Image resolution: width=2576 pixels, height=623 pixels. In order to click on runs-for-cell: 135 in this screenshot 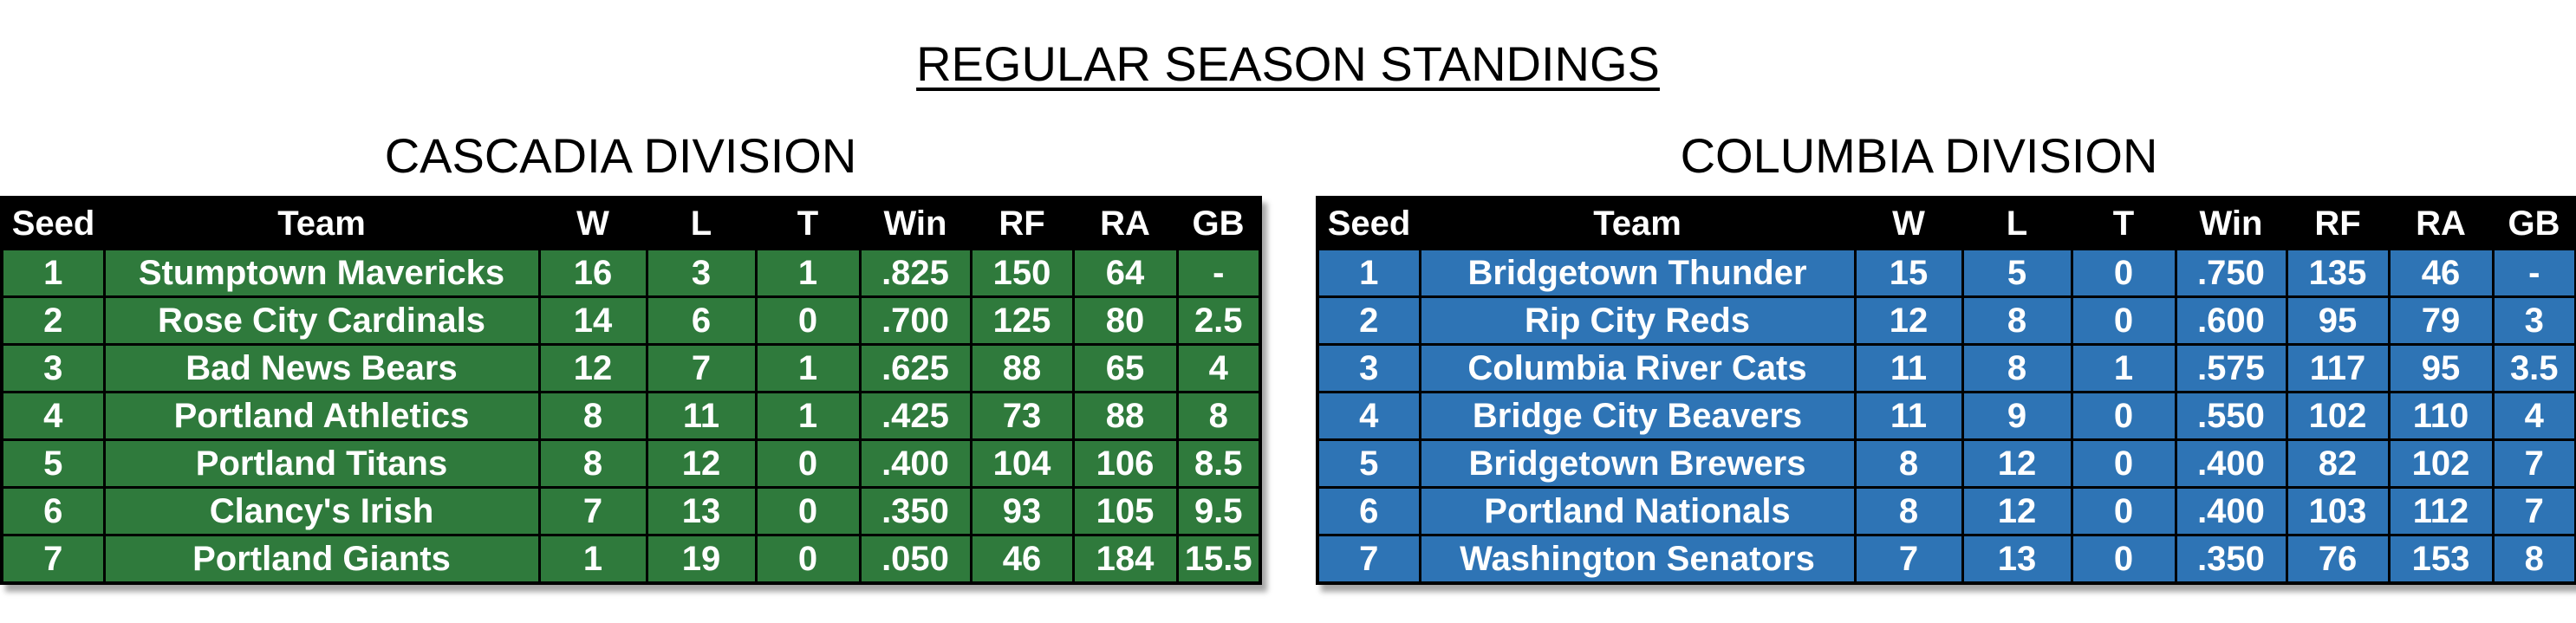, I will do `click(2338, 273)`.